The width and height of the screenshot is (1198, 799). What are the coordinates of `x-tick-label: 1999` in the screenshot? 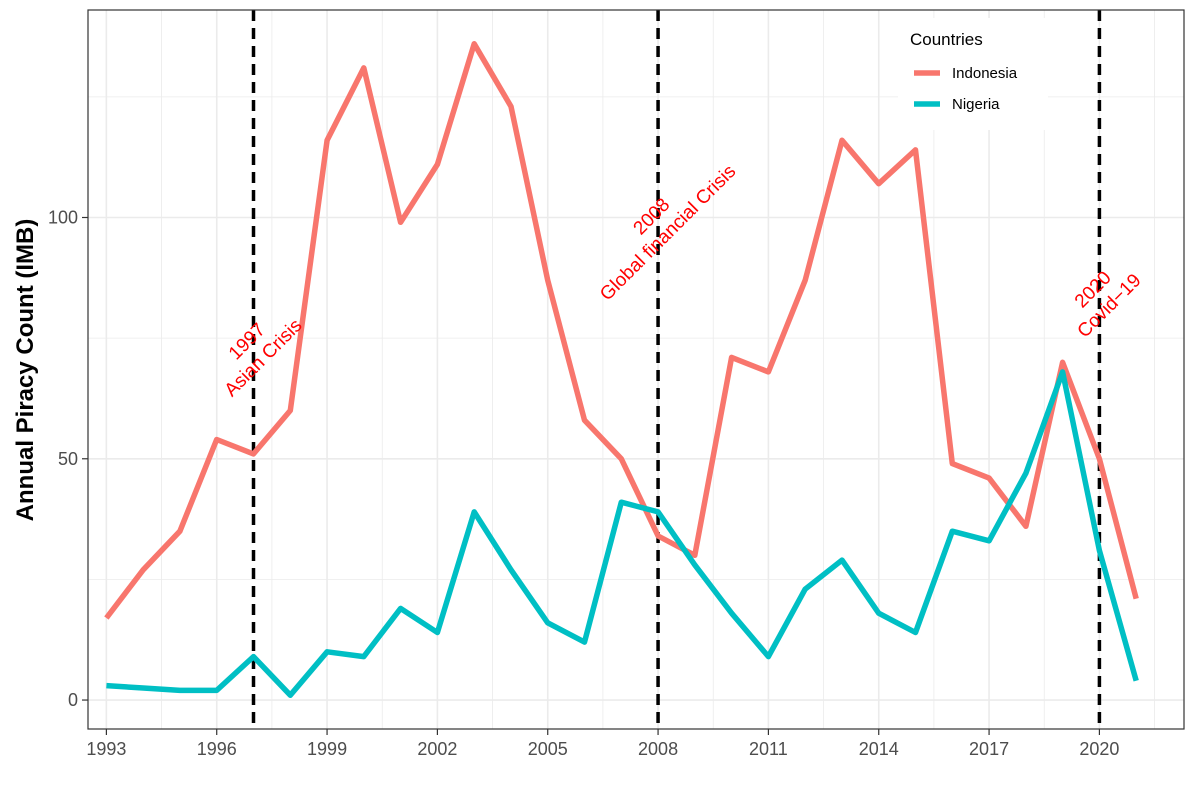 It's located at (327, 749).